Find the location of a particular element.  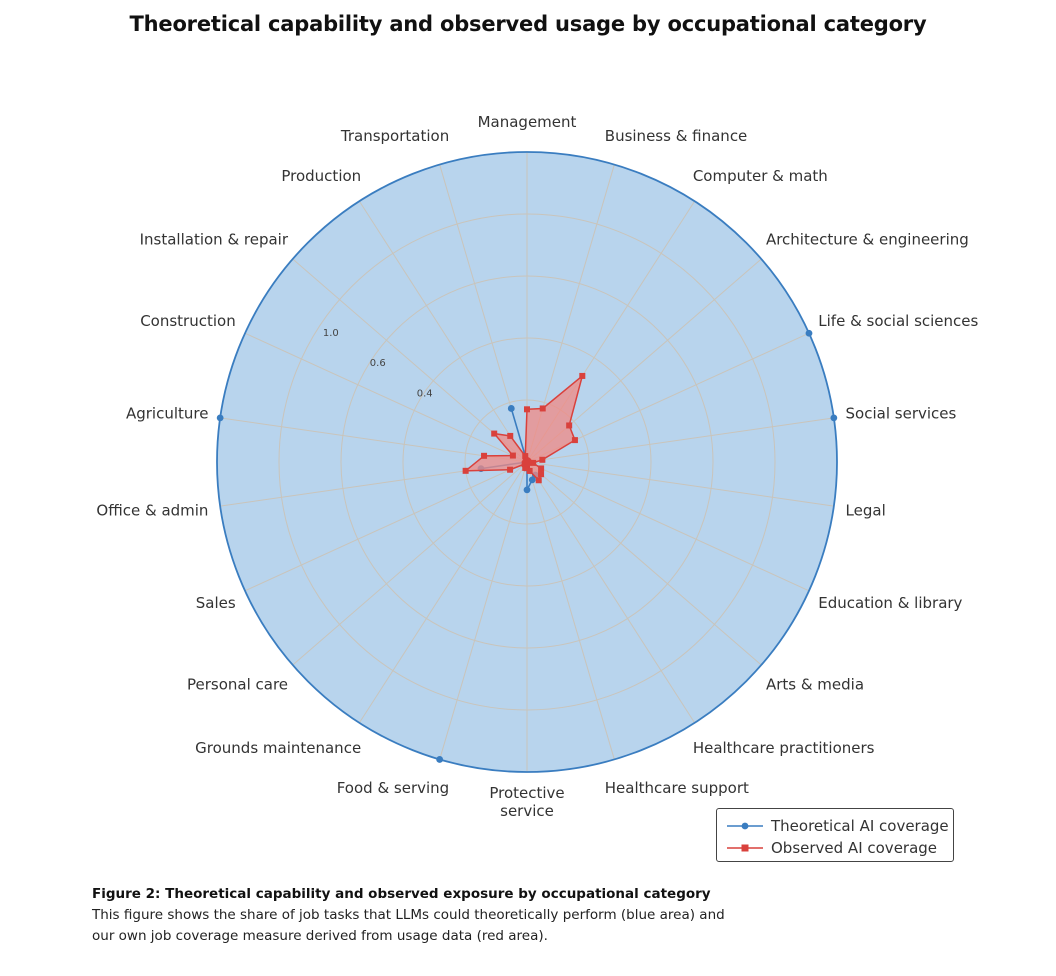

legend-label-theoretical: Theoretical AI coverage is located at coordinates (860, 826).